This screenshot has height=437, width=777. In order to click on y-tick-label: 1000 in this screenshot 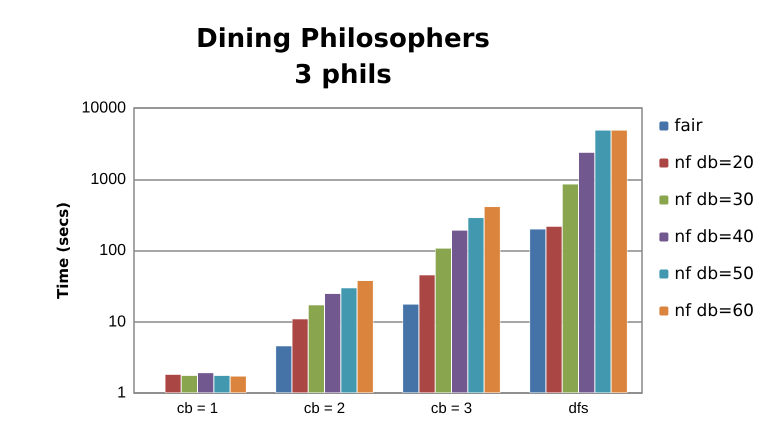, I will do `click(108, 179)`.